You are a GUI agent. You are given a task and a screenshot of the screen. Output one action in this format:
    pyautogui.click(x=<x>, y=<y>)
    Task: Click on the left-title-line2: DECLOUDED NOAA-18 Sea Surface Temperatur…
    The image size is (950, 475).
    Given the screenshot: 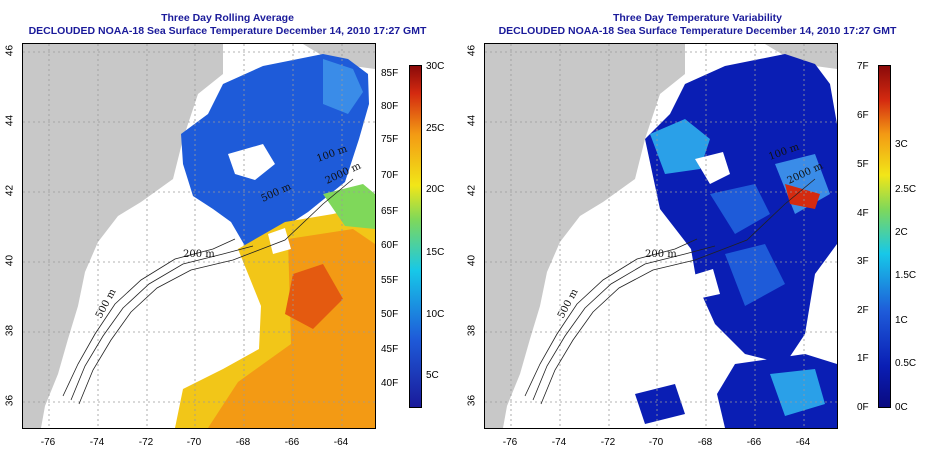 What is the action you would take?
    pyautogui.click(x=227, y=31)
    